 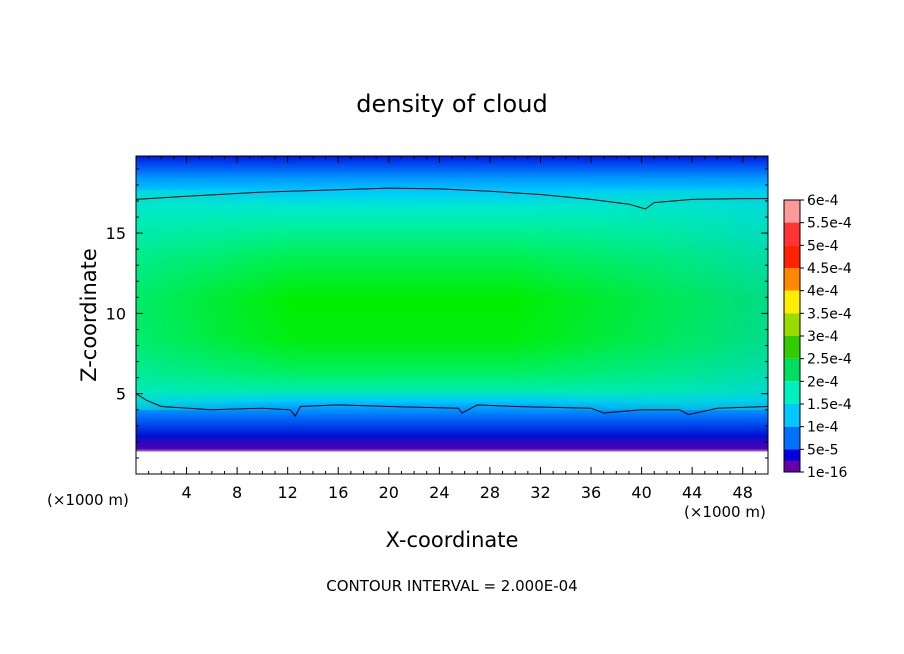 I want to click on x-tick-label: 16, so click(x=338, y=492).